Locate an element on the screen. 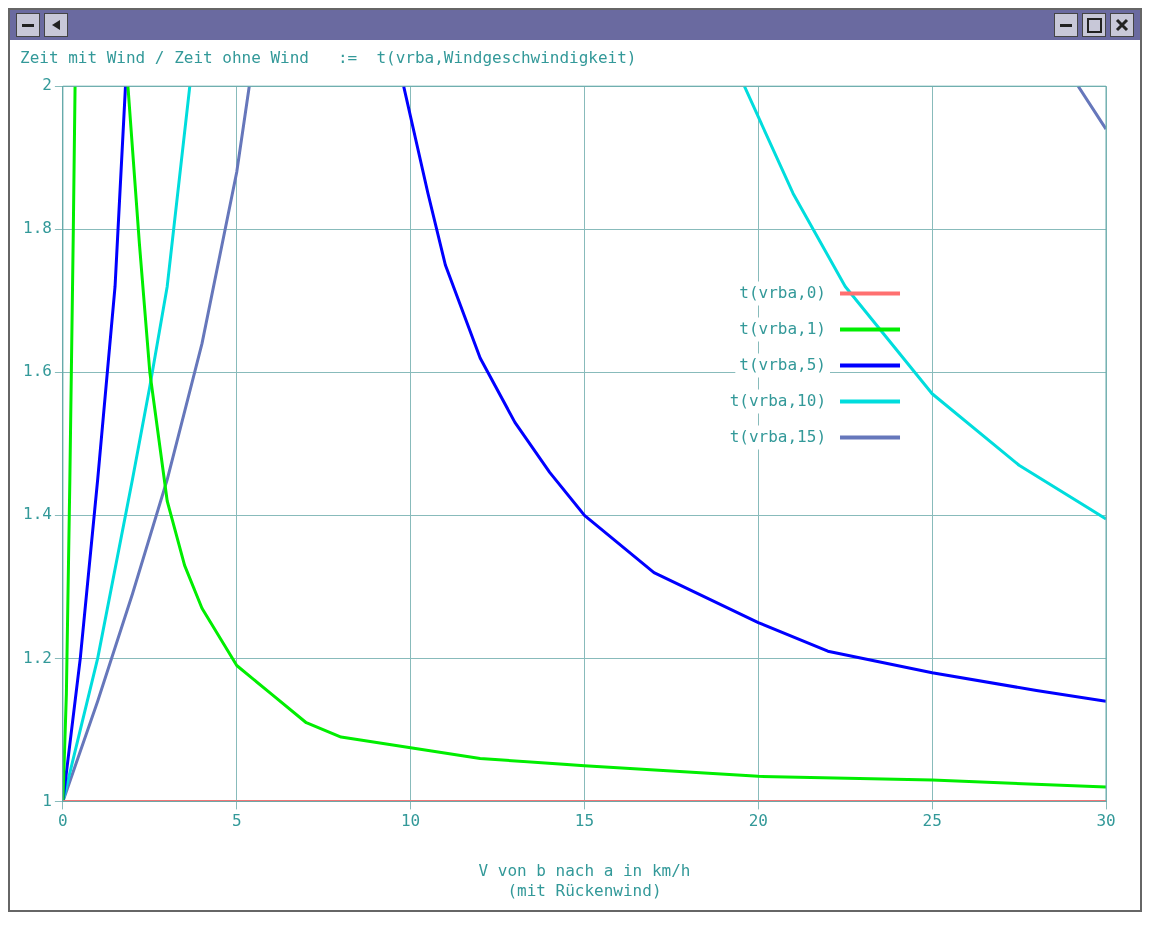  legend-label: t(vrba,1) is located at coordinates (783, 328).